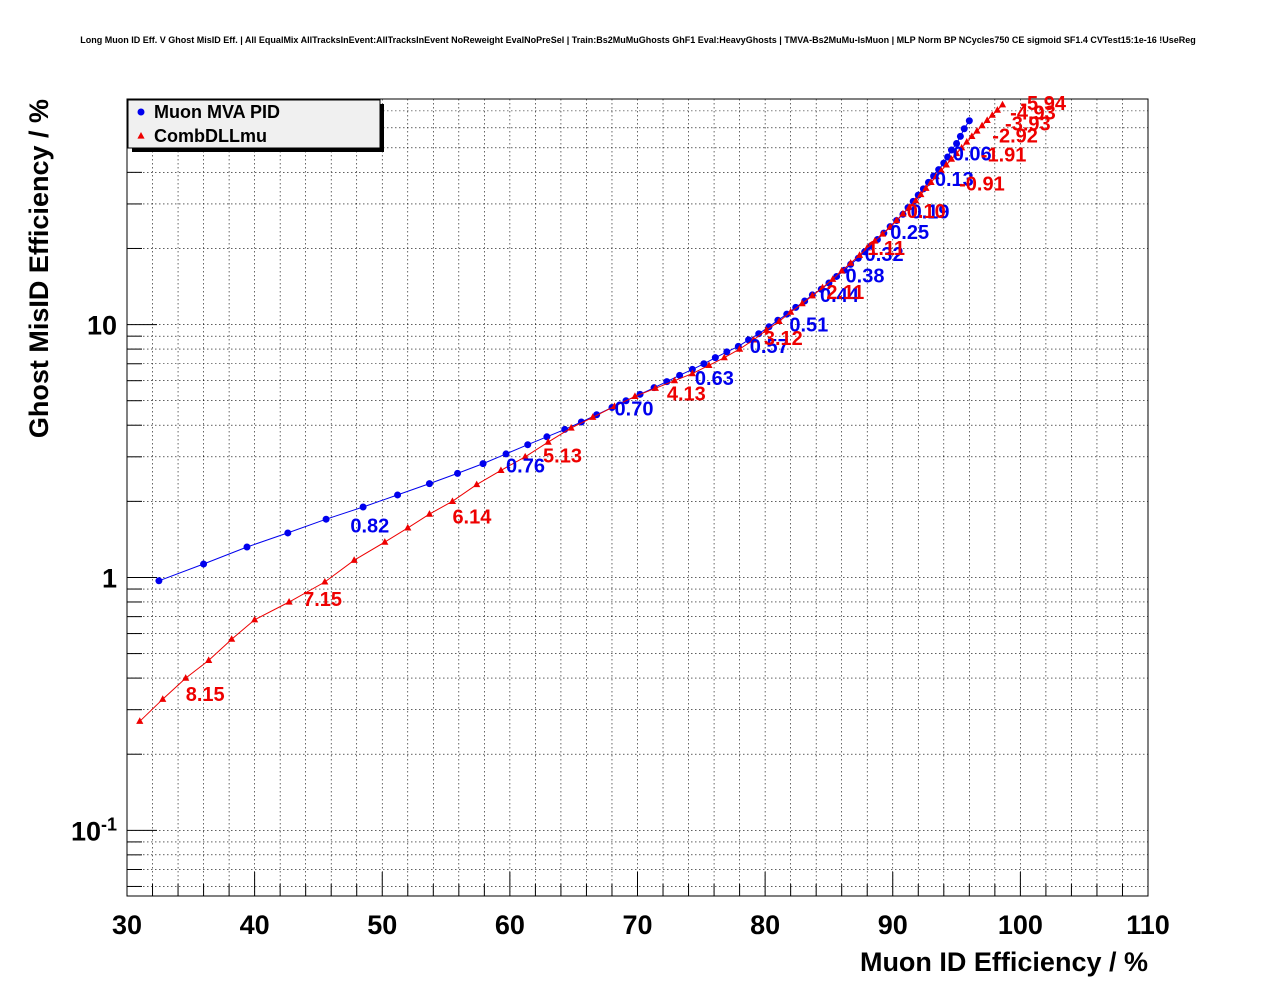  Describe the element at coordinates (255, 925) in the screenshot. I see `x-tick-label: 40` at that location.